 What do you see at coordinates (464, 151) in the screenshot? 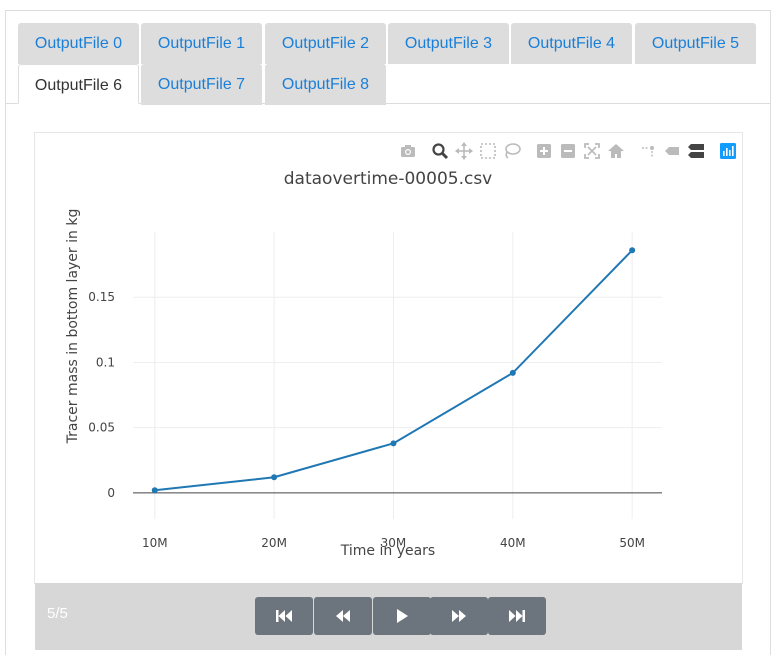
I see `pan-icon` at bounding box center [464, 151].